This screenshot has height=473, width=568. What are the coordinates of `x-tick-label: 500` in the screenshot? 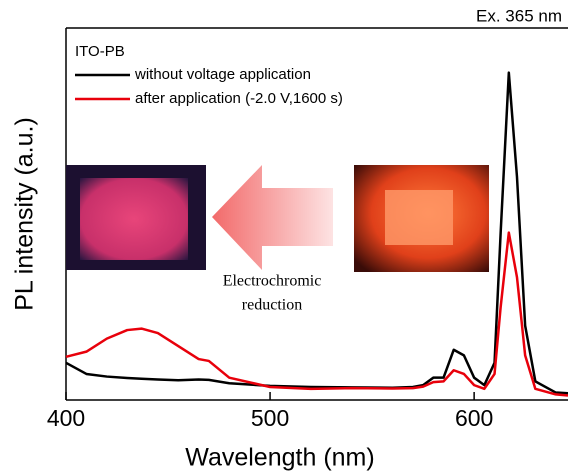 It's located at (270, 418).